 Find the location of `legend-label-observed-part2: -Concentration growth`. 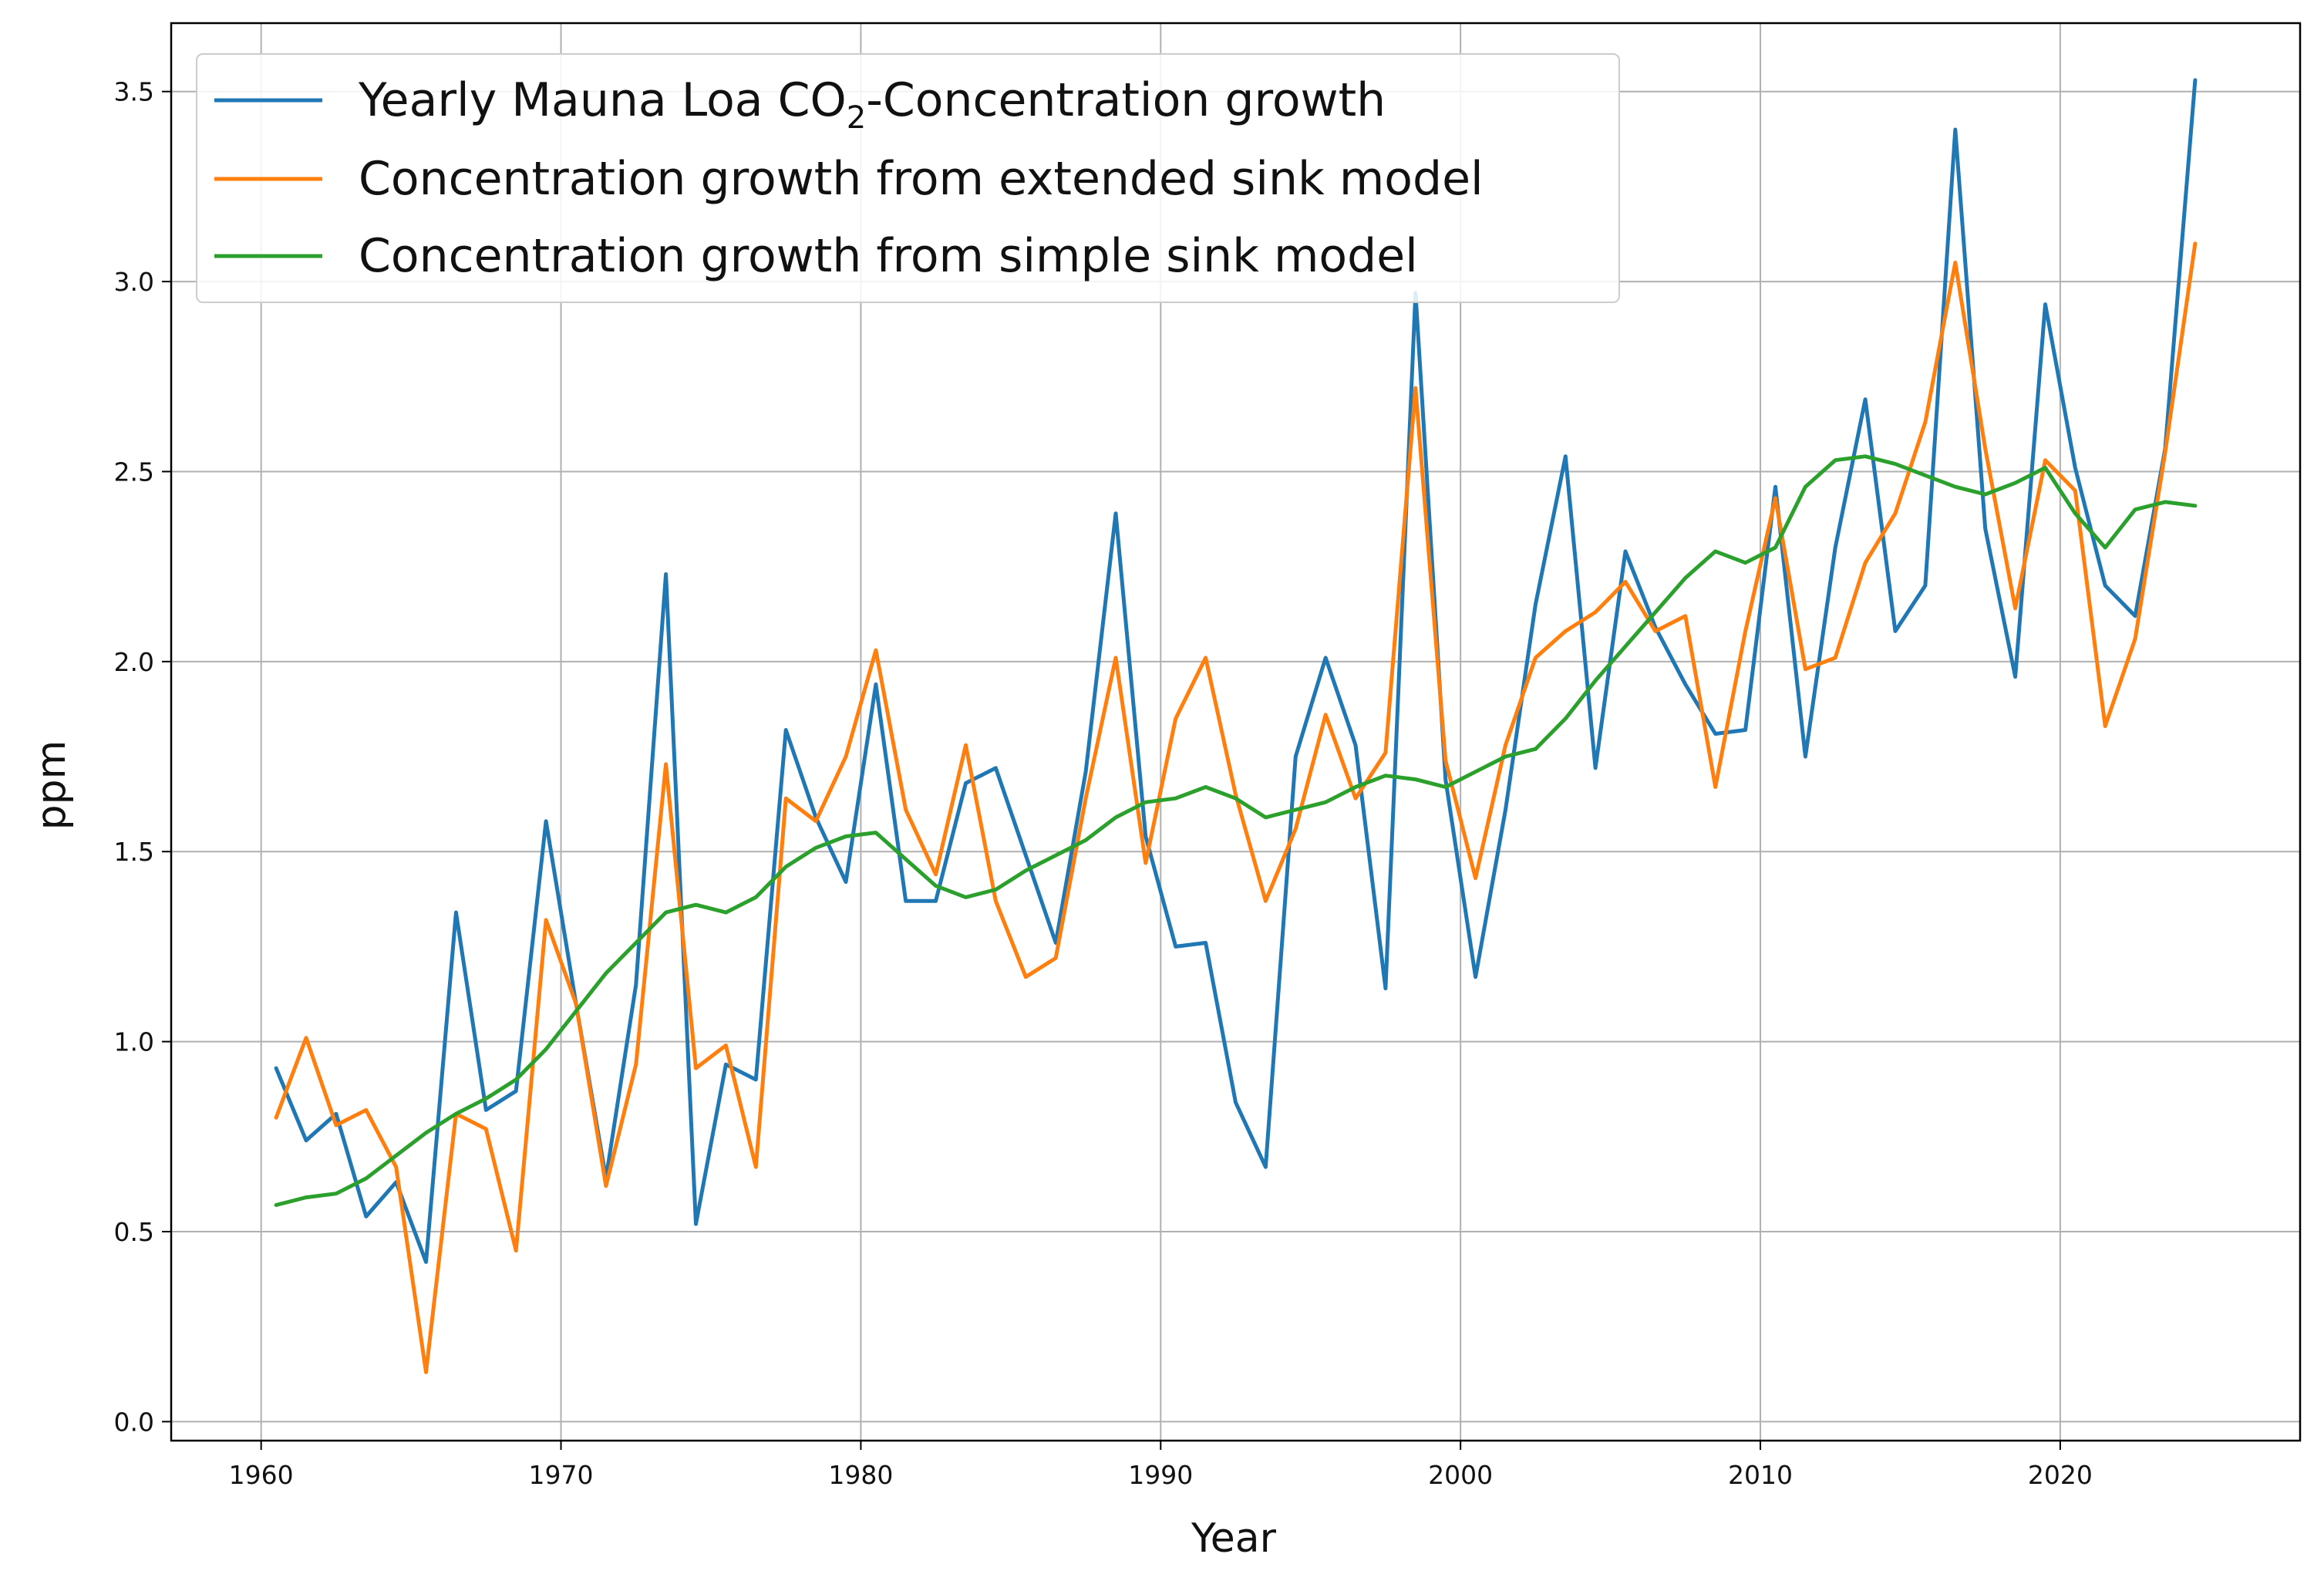

legend-label-observed-part2: -Concentration growth is located at coordinates (1126, 100).